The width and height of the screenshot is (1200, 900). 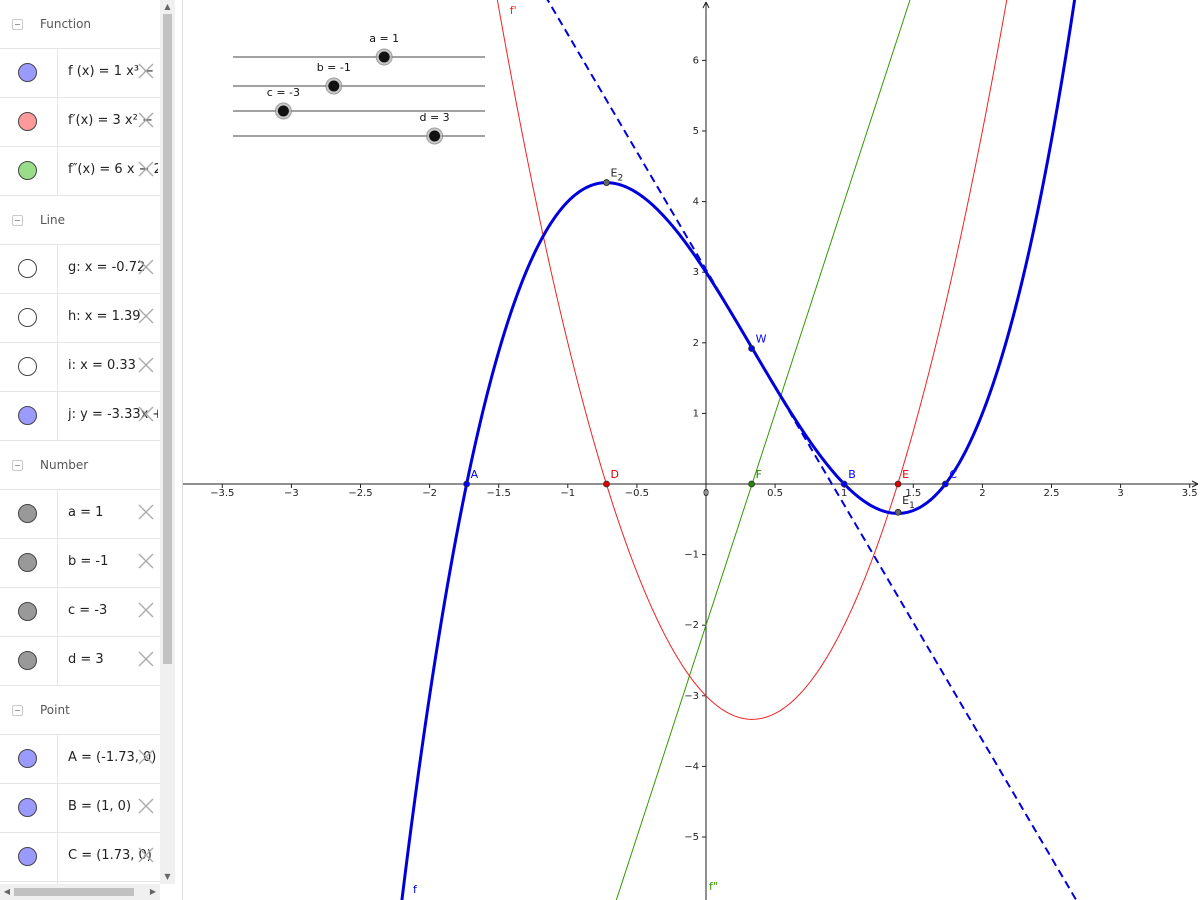 I want to click on algebra-row: f′(x) = 3 x² − 2, so click(x=80, y=122).